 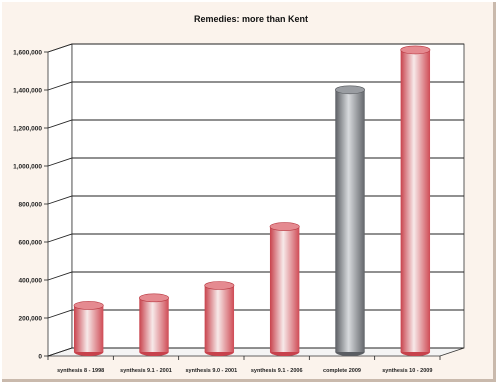 What do you see at coordinates (80, 371) in the screenshot?
I see `x-tick-label: synthesis 8 - 1998` at bounding box center [80, 371].